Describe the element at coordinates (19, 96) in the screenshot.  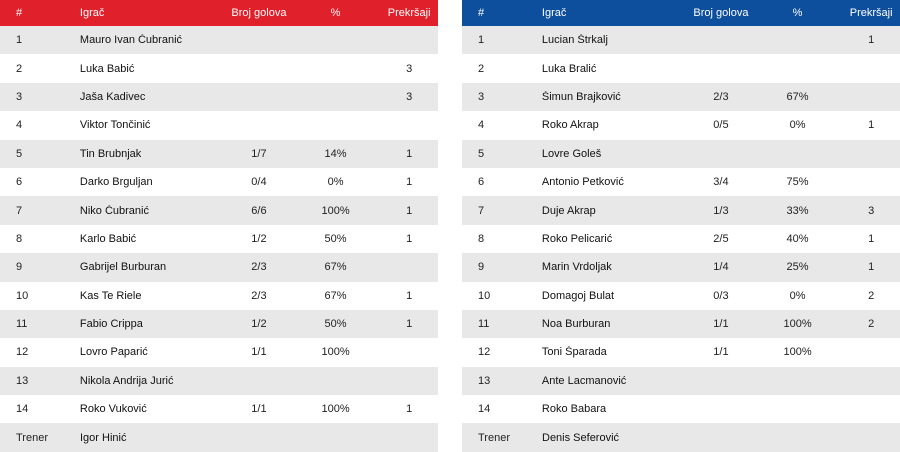
I see `player-number: 3` at that location.